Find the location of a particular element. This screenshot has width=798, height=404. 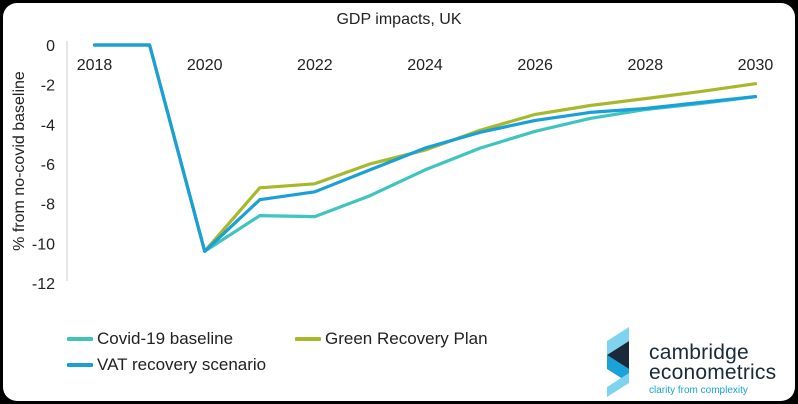

legend-item-green-recovery: Green Recovery Plan is located at coordinates (391, 339).